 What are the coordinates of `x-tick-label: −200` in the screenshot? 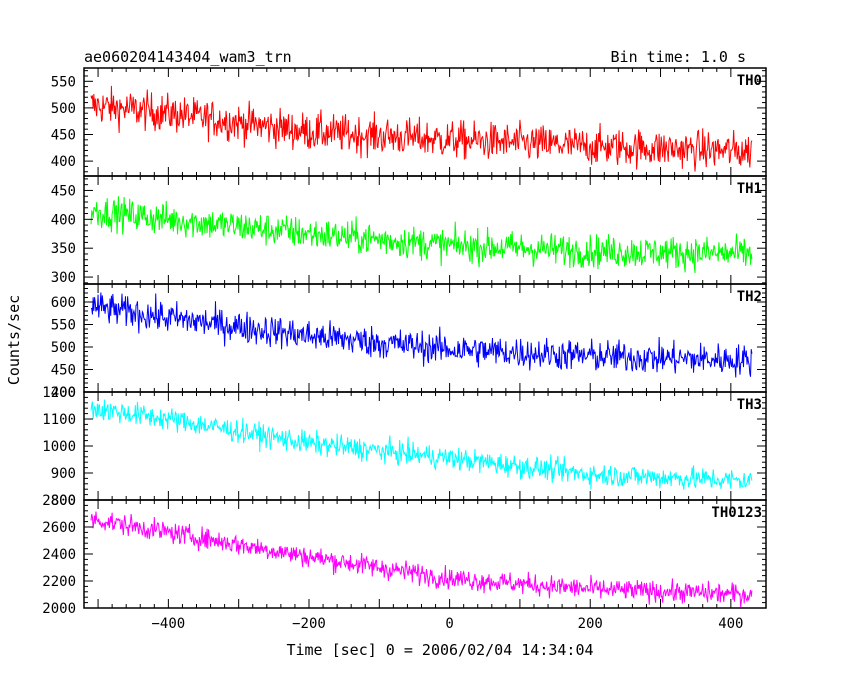 It's located at (309, 624).